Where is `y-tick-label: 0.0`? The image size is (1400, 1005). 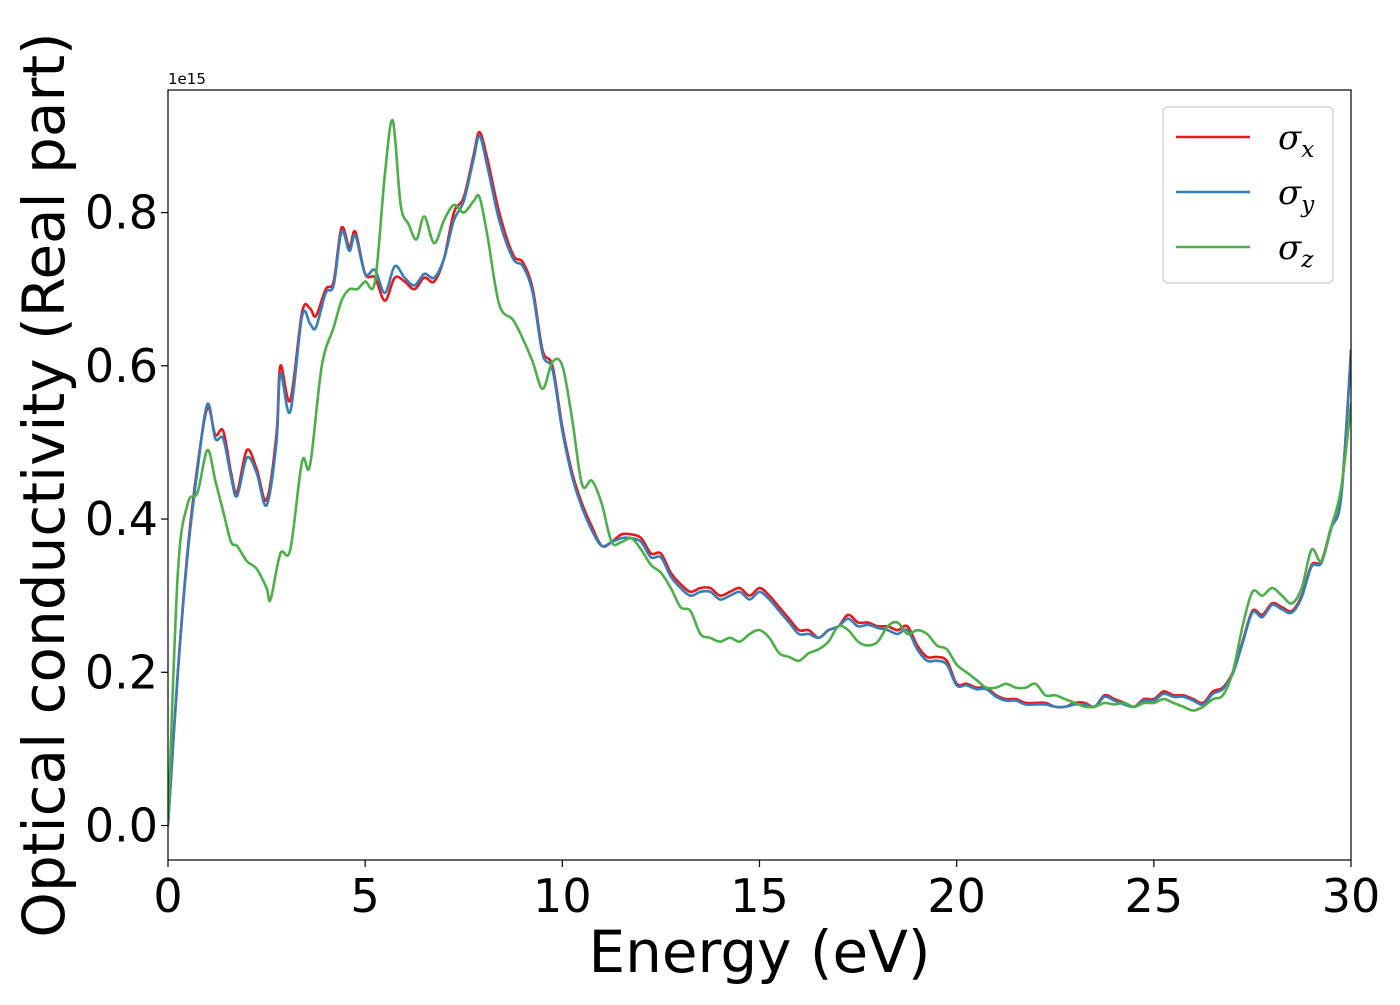
y-tick-label: 0.0 is located at coordinates (121, 826).